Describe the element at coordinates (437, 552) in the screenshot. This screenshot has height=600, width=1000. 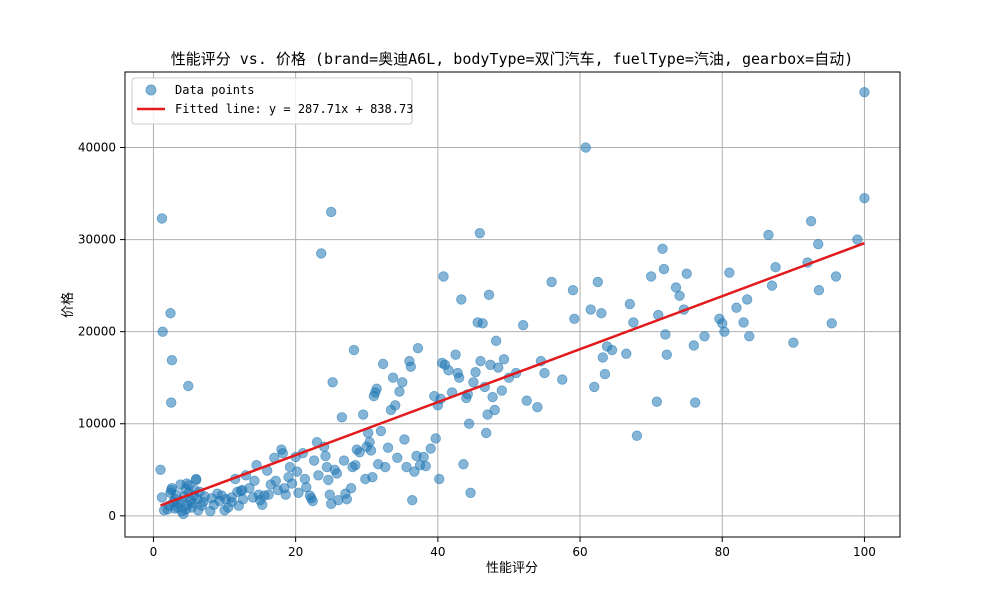
I see `x-tick-label: 40` at that location.